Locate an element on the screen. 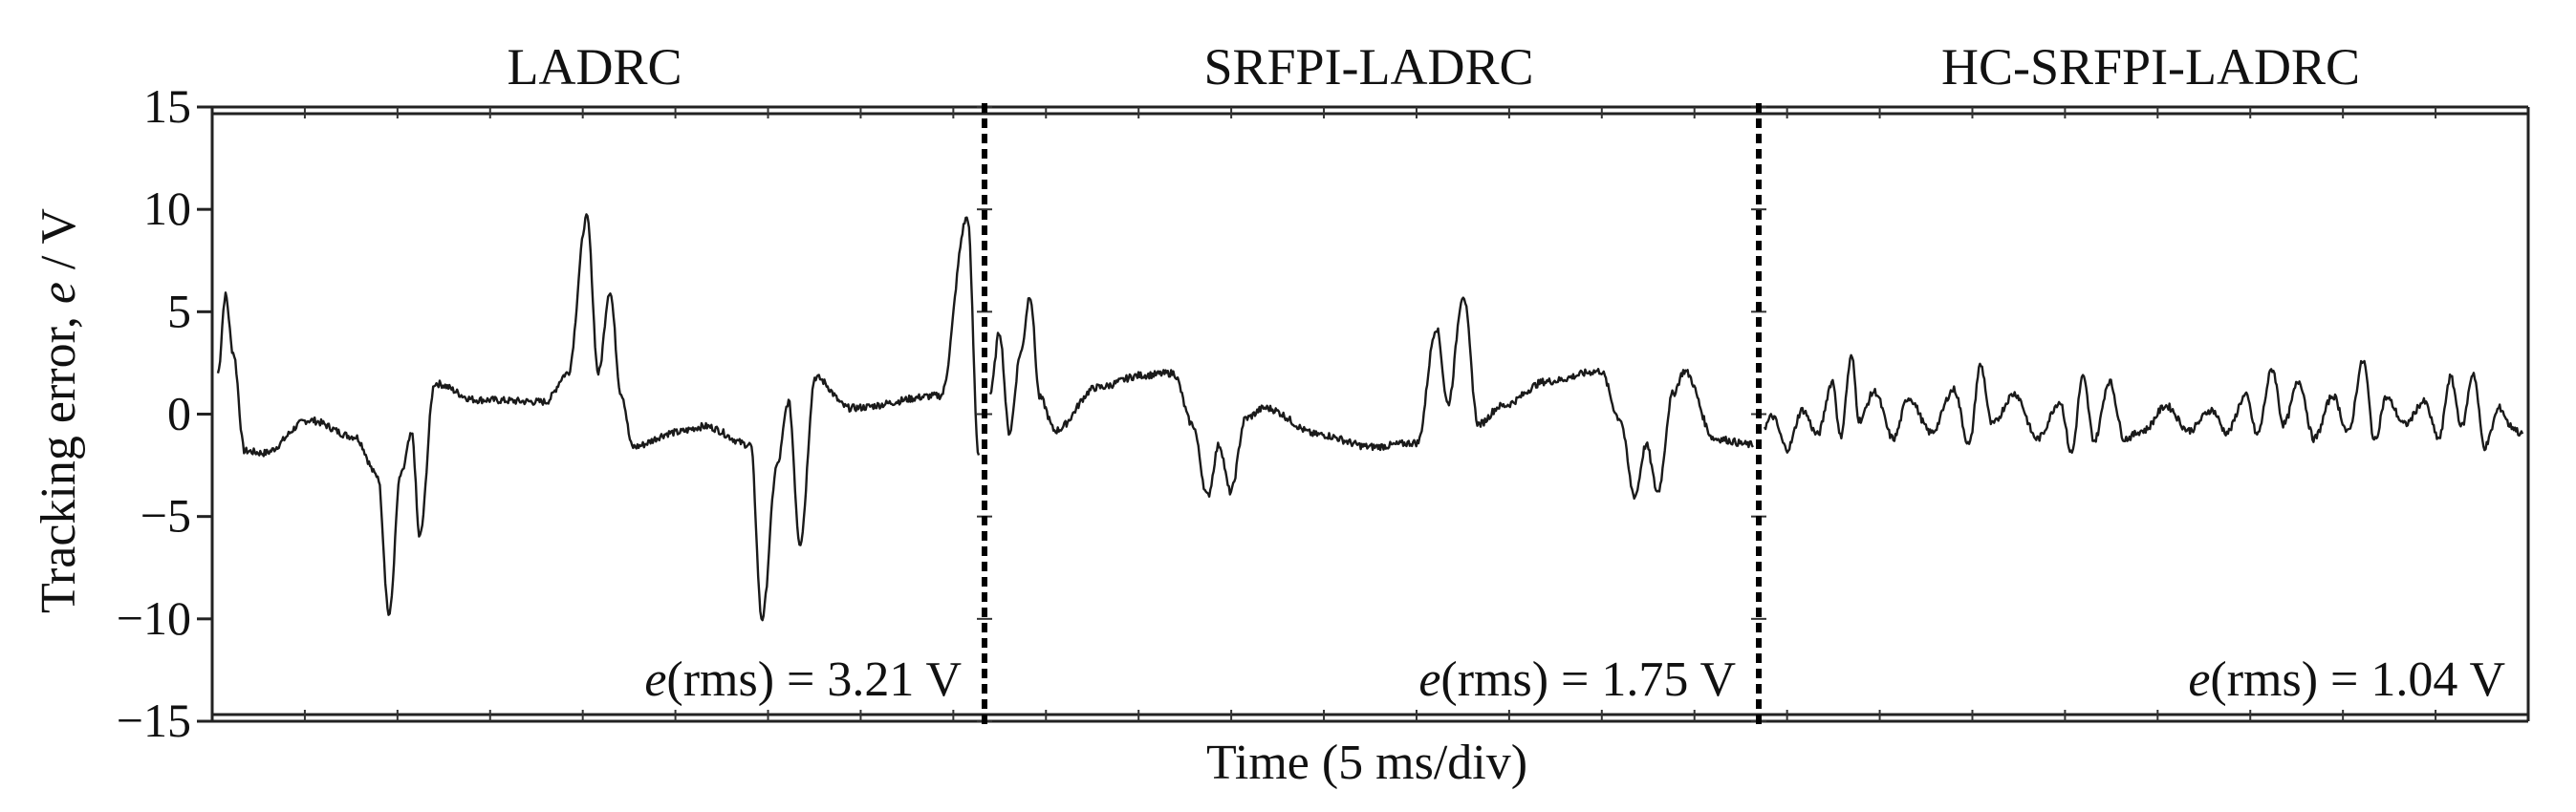 This screenshot has width=2576, height=812. x-axis-label: Time (5 ms/div) is located at coordinates (1366, 763).